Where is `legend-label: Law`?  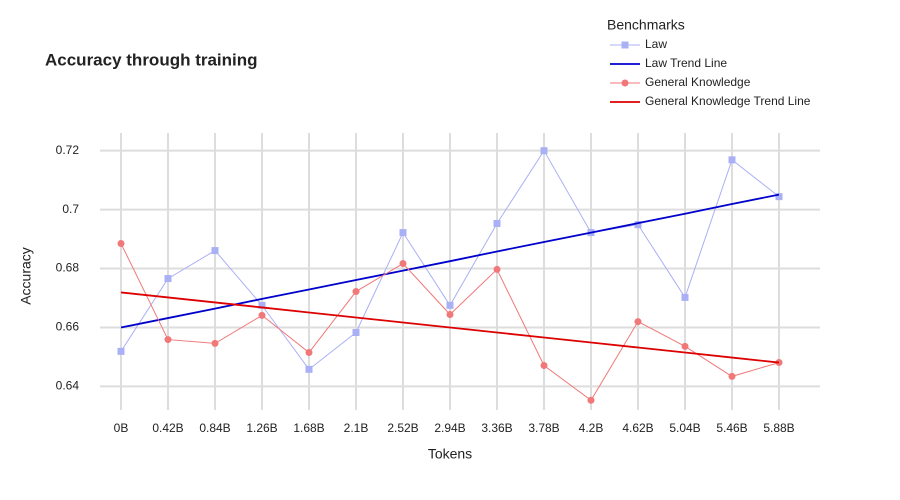 legend-label: Law is located at coordinates (656, 44).